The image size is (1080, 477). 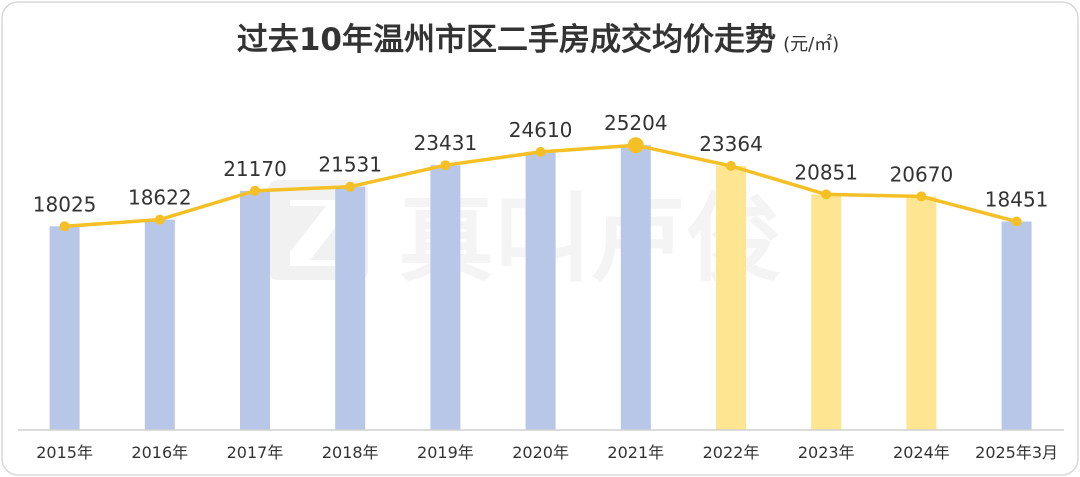 I want to click on data-label-6: 24610, so click(x=541, y=130).